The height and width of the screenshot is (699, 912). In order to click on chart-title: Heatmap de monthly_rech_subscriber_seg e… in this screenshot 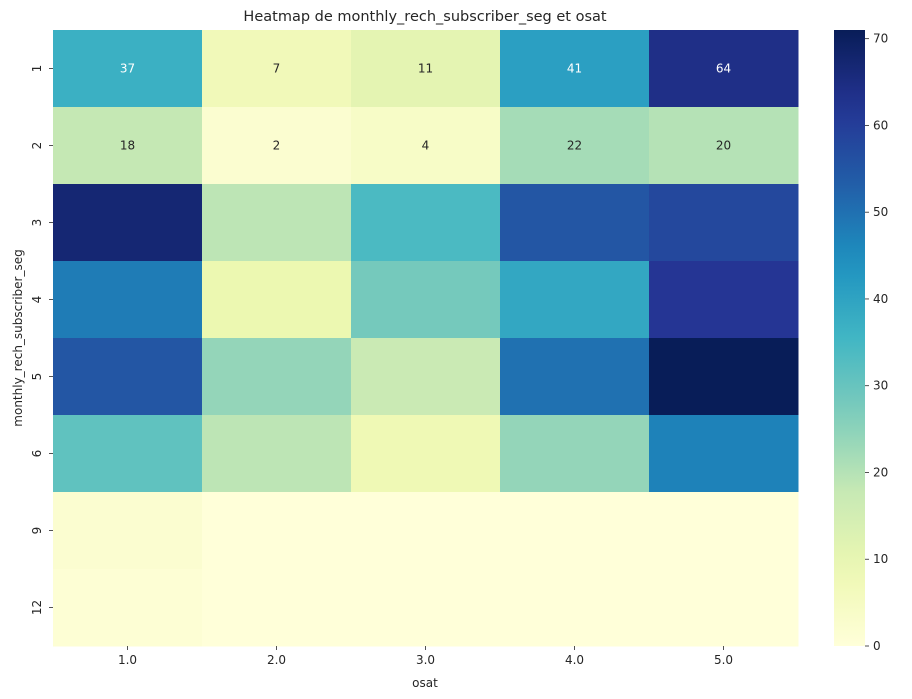, I will do `click(424, 17)`.